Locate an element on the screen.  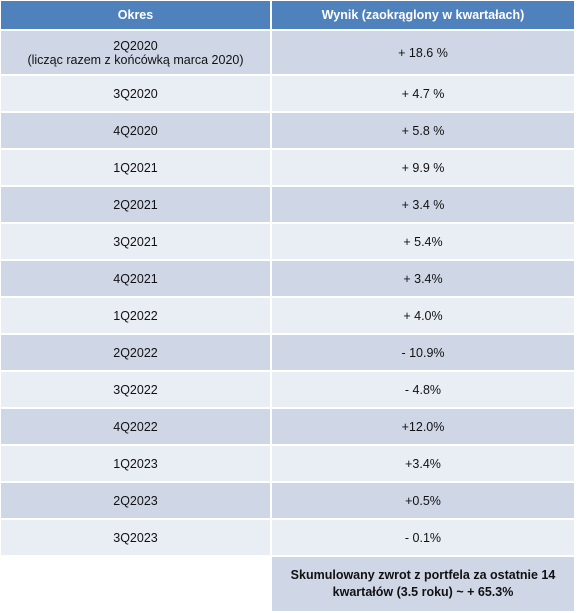
period: 3Q2021 is located at coordinates (135, 241).